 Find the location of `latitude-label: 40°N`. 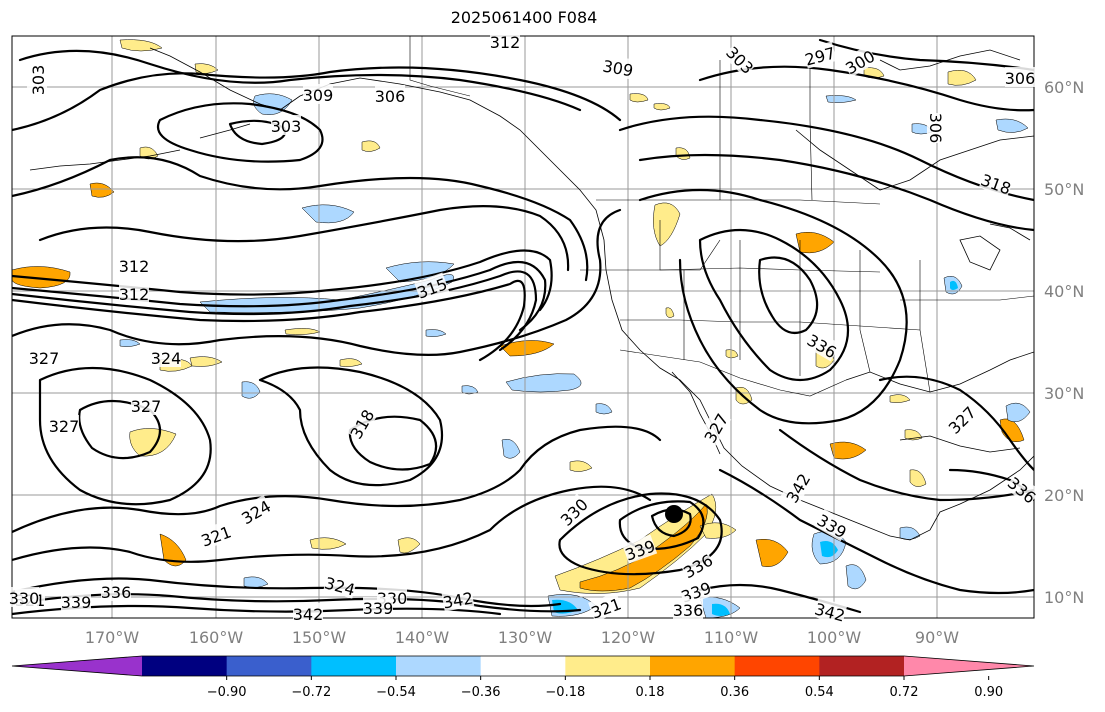

latitude-label: 40°N is located at coordinates (1064, 291).